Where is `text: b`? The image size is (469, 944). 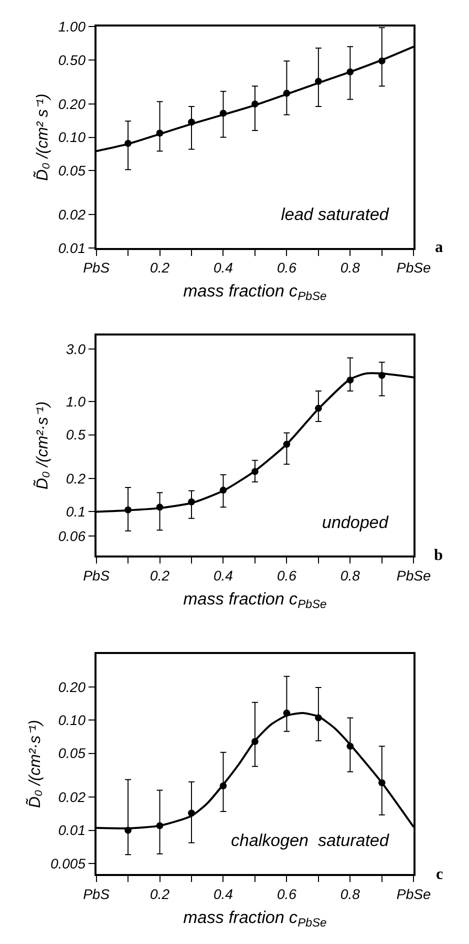
text: b is located at coordinates (438, 555).